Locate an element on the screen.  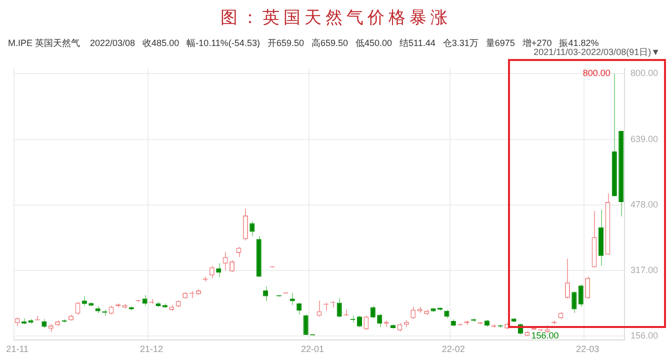
y-tick-label: 478.00 is located at coordinates (644, 204).